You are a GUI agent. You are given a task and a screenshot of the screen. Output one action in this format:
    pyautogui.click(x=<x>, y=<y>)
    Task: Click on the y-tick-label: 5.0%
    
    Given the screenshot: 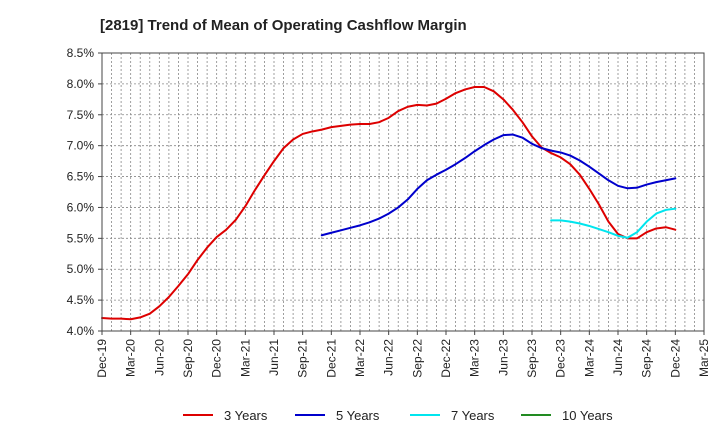 What is the action you would take?
    pyautogui.click(x=81, y=269)
    